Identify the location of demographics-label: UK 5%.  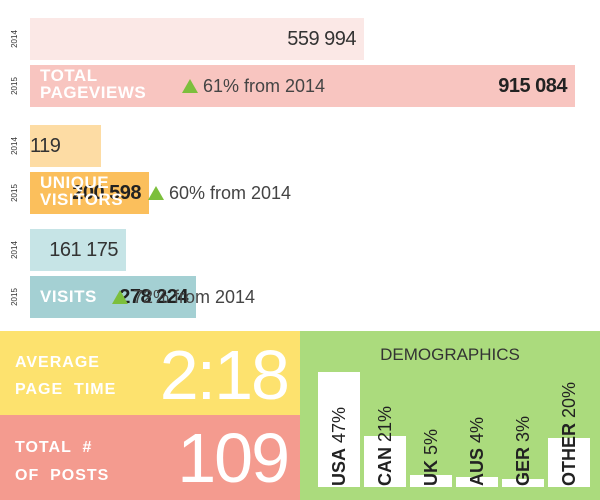
(431, 457).